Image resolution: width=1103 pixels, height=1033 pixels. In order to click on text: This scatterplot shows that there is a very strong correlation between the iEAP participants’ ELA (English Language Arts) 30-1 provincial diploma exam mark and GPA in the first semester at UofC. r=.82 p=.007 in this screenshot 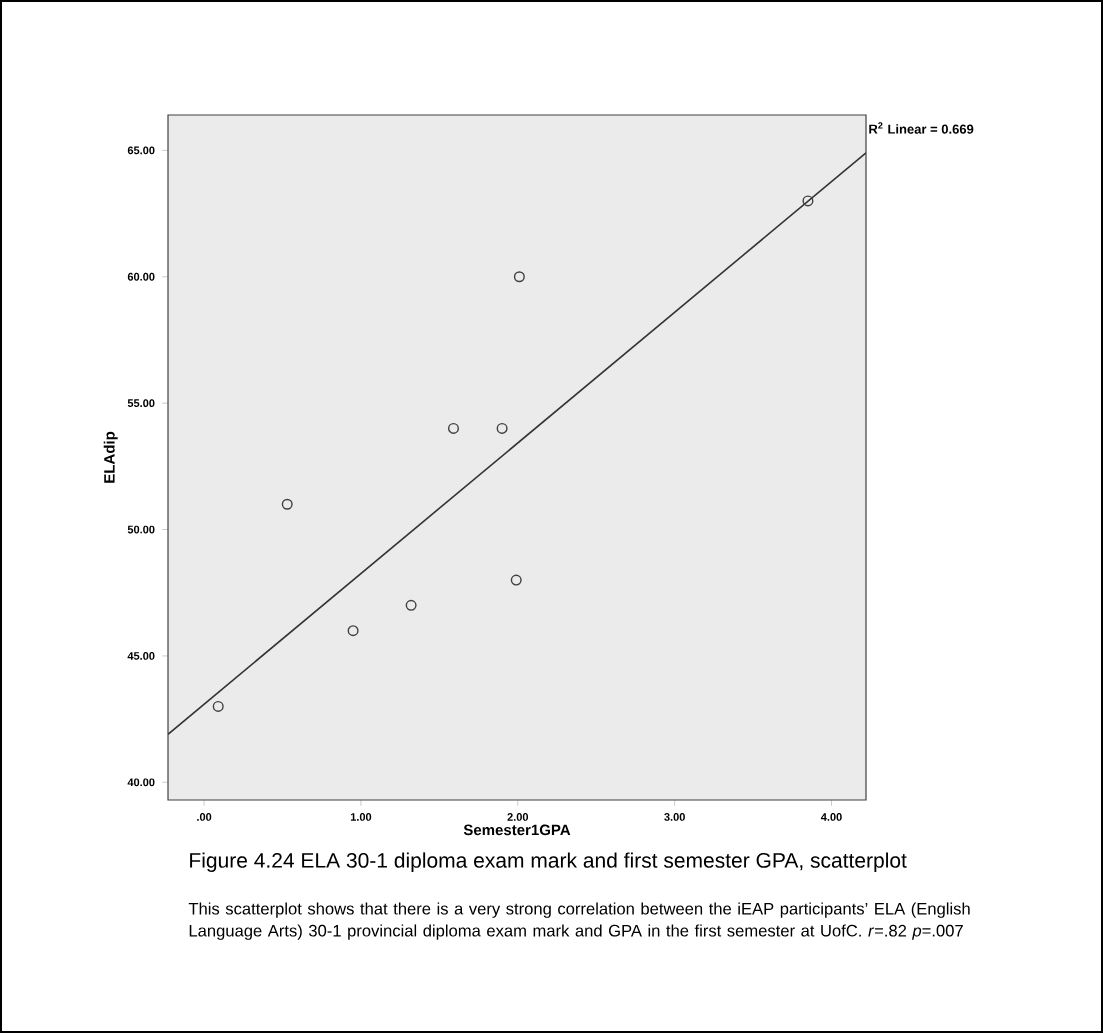, I will do `click(579, 921)`.